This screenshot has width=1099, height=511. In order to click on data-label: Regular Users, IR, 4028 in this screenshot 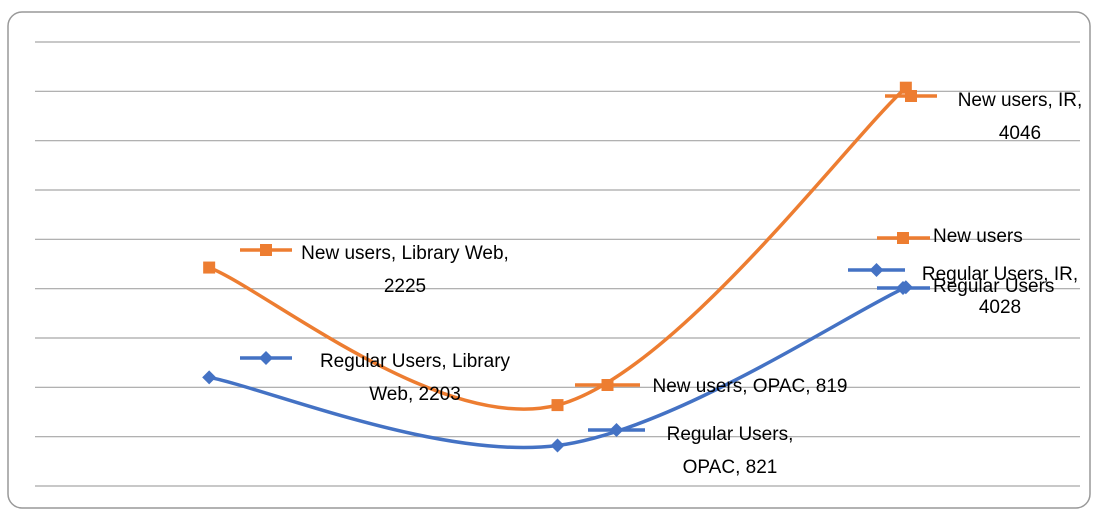, I will do `click(1000, 291)`.